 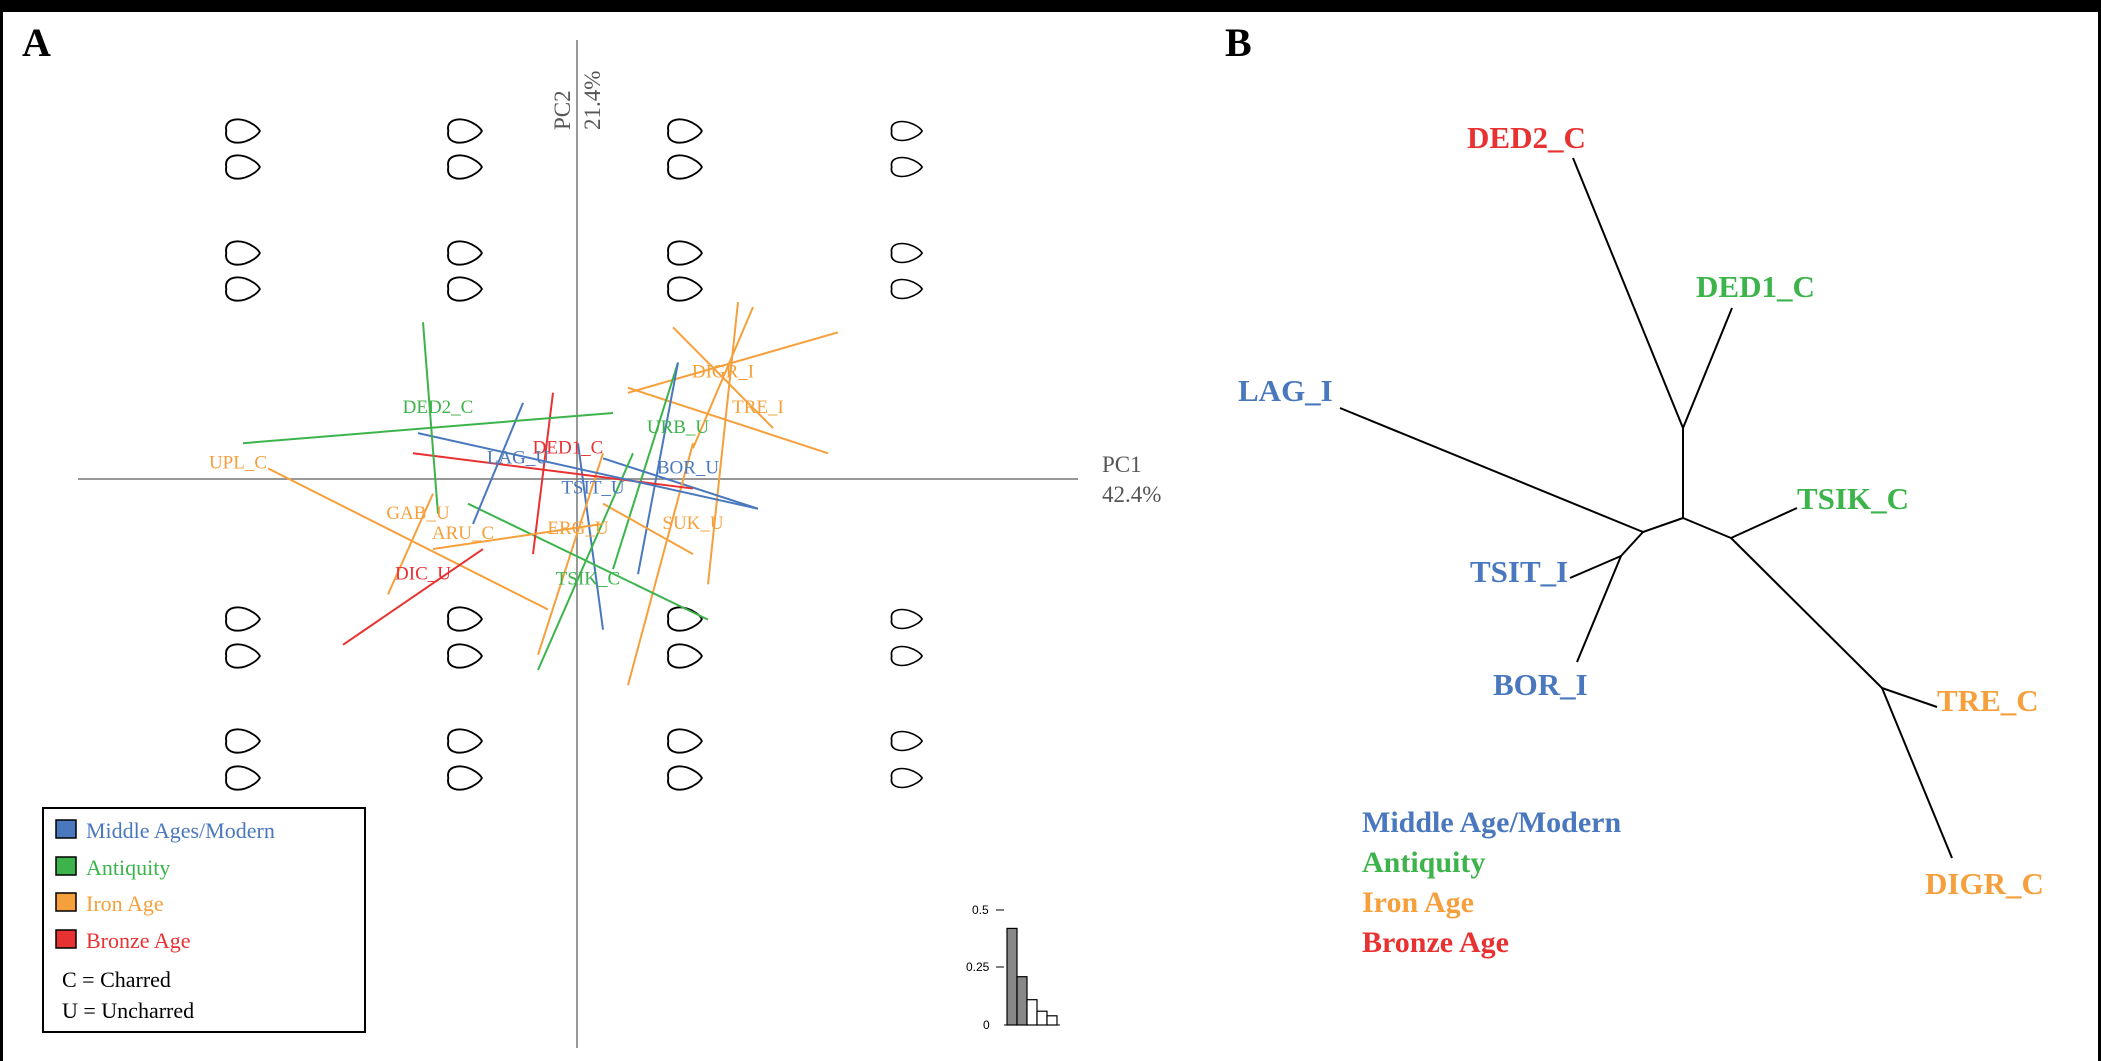 I want to click on legend-b-label-antiquity: Antiquity, so click(x=1423, y=862).